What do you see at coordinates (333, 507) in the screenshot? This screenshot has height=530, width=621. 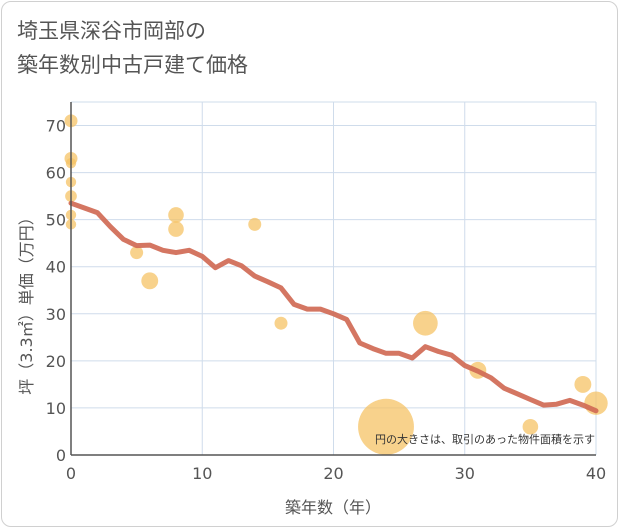 I see `x-axis-label: 築年数（年）` at bounding box center [333, 507].